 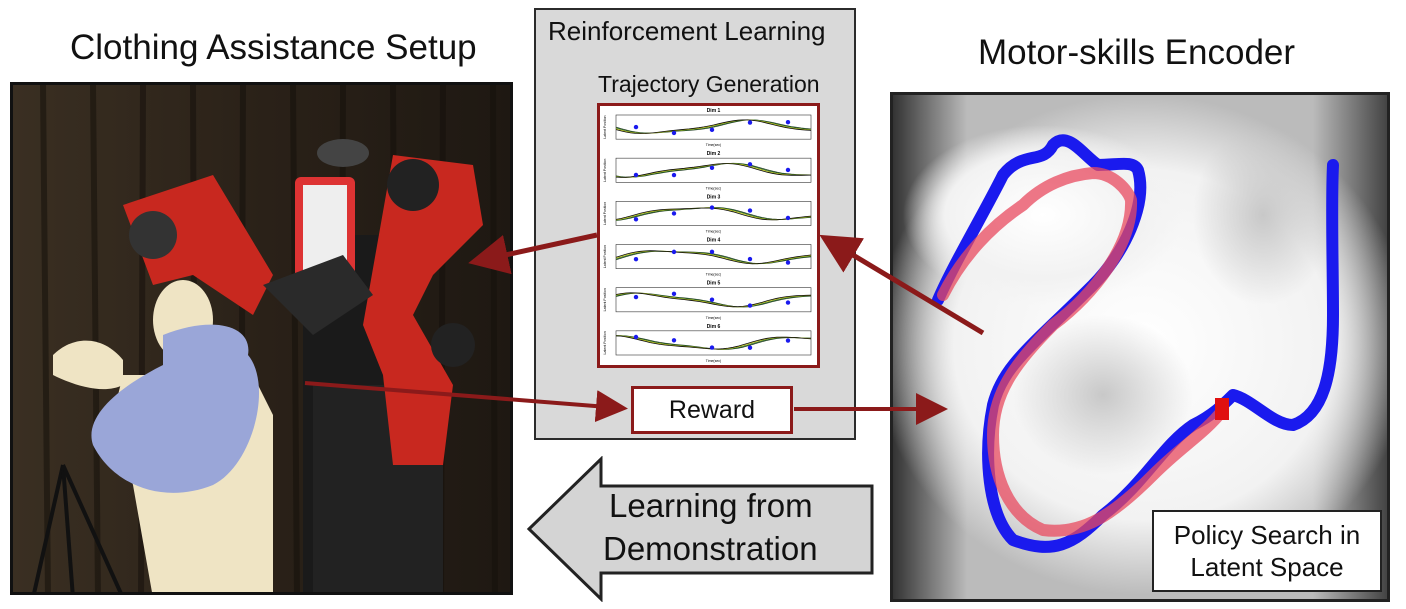 What do you see at coordinates (710, 548) in the screenshot?
I see `lfd-label-line2: Demonstration` at bounding box center [710, 548].